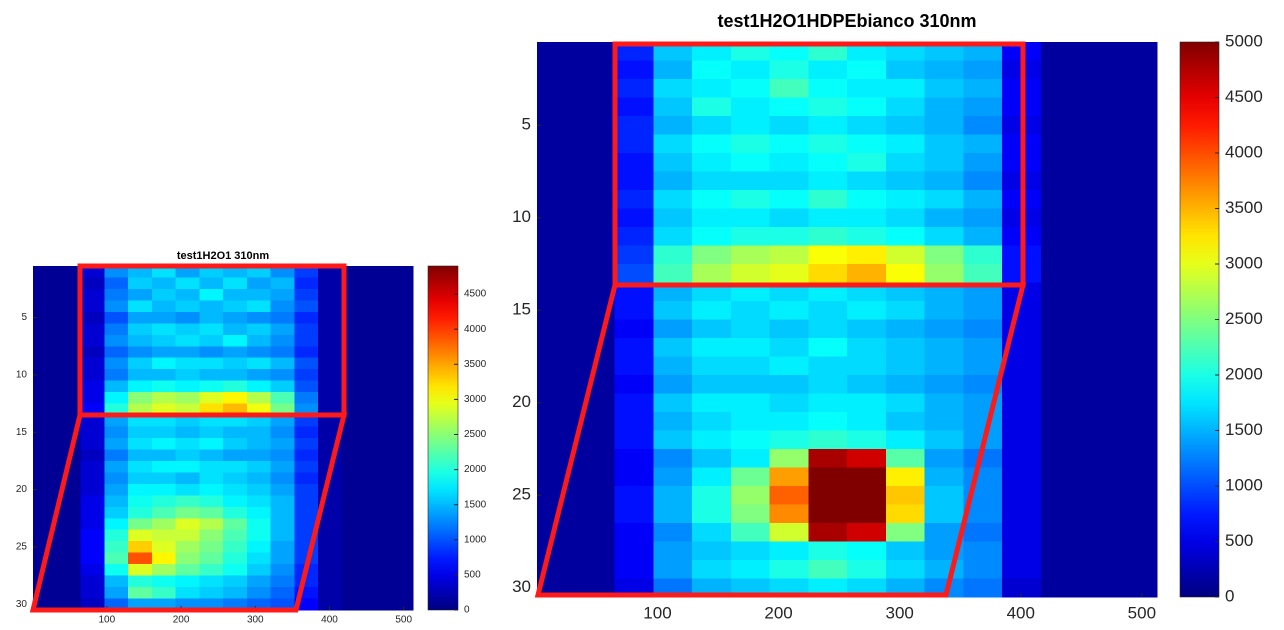 The image size is (1284, 630). Describe the element at coordinates (846, 21) in the screenshot. I see `chart-title: test1H2O1HDPEbianco 310nm` at that location.